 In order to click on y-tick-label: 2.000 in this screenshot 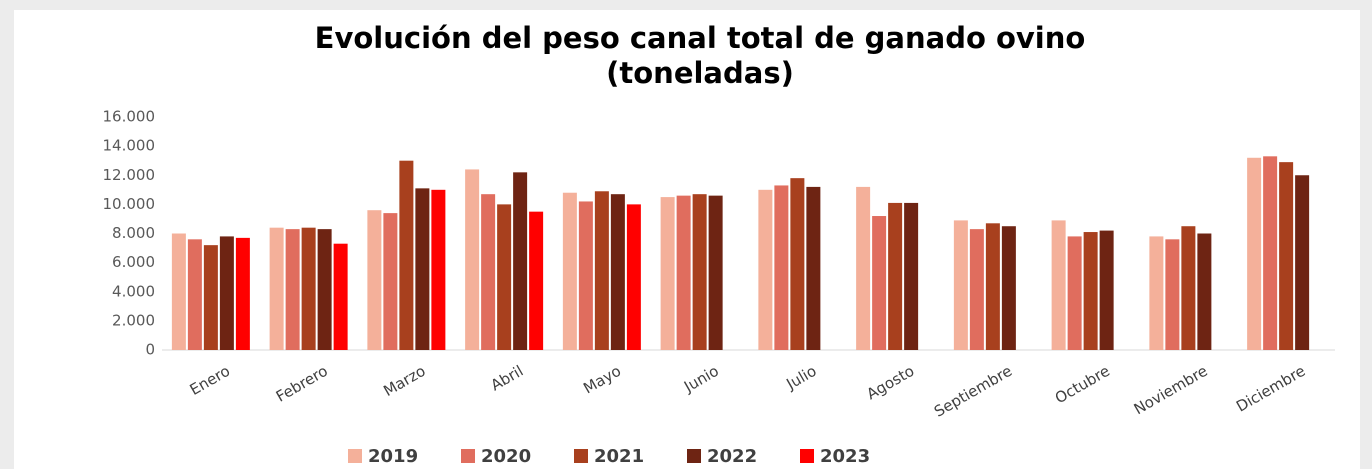, I will do `click(133, 320)`.